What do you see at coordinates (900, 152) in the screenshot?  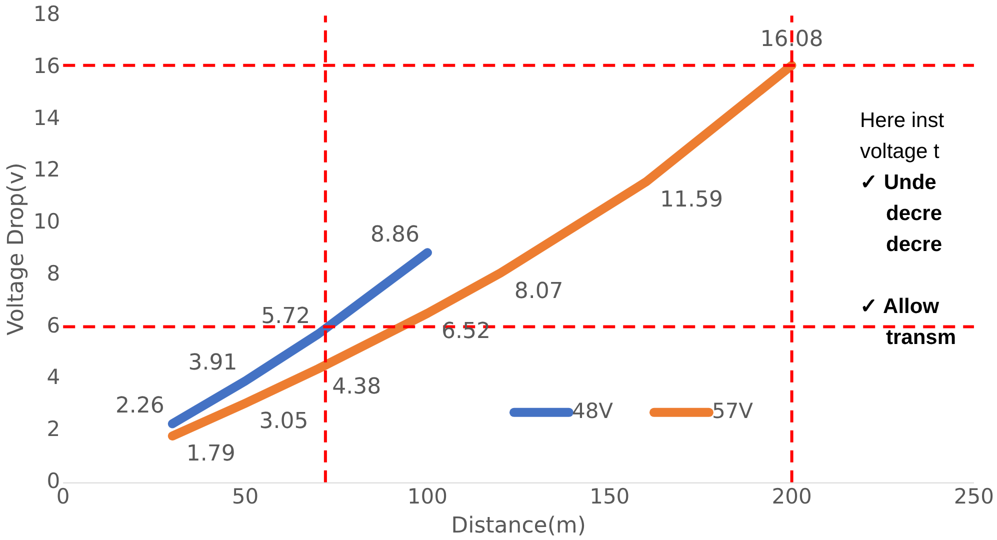 I see `annotation: voltage t` at bounding box center [900, 152].